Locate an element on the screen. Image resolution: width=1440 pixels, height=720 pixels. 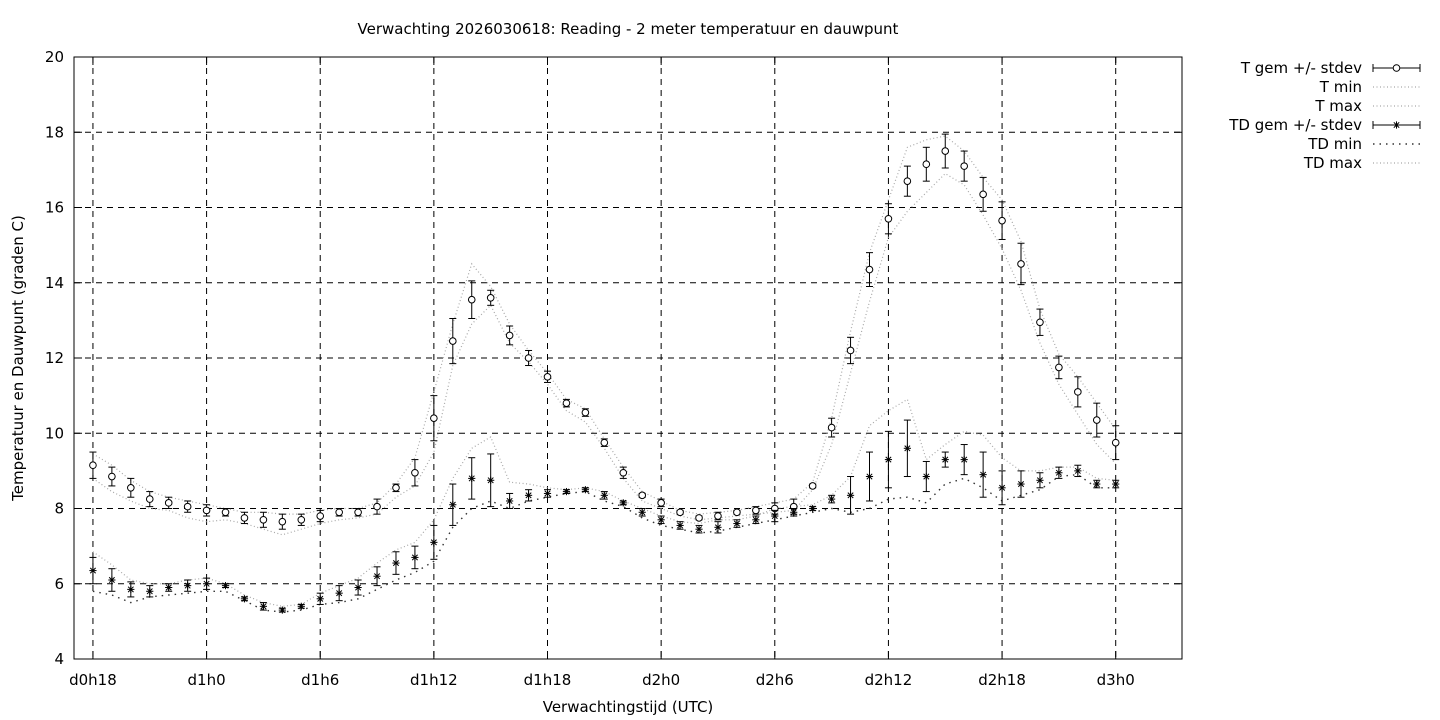
y-tick-label: 14 is located at coordinates (54, 283).